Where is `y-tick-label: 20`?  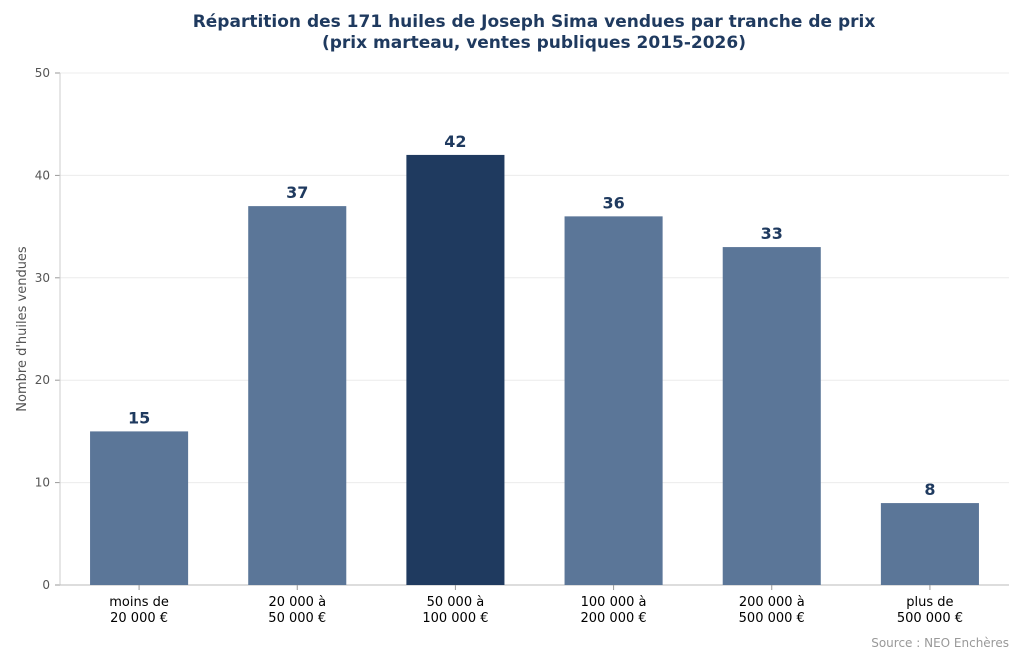 y-tick-label: 20 is located at coordinates (42, 380).